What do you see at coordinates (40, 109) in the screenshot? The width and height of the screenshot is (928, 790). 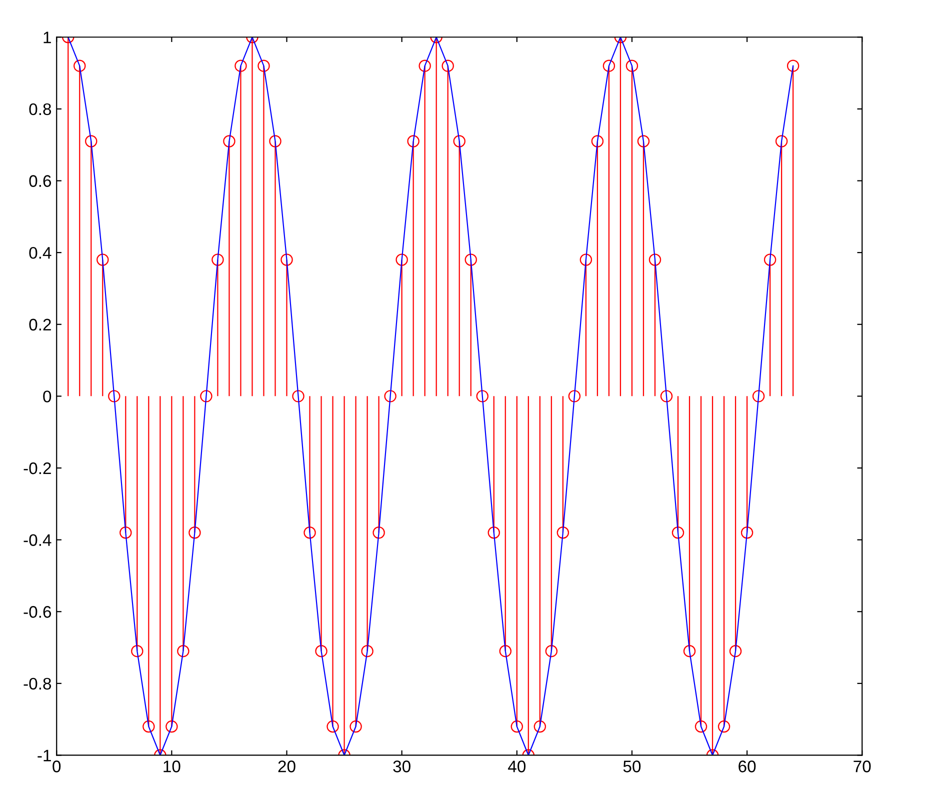 I see `y-tick-label: 0.8` at bounding box center [40, 109].